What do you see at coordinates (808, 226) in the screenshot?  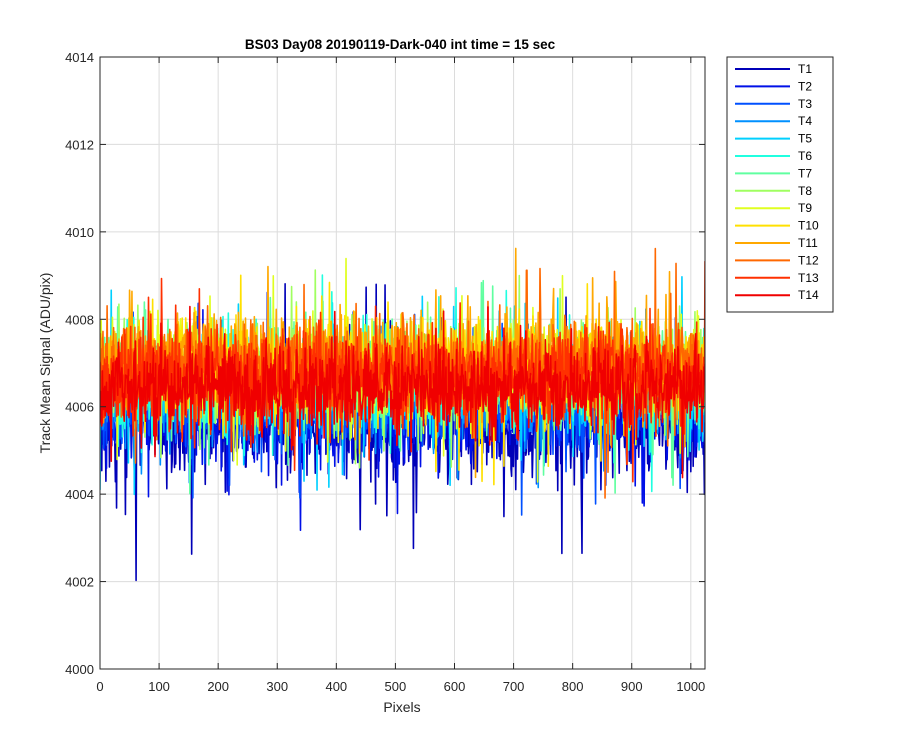 I see `legend-label-t10: T10` at bounding box center [808, 226].